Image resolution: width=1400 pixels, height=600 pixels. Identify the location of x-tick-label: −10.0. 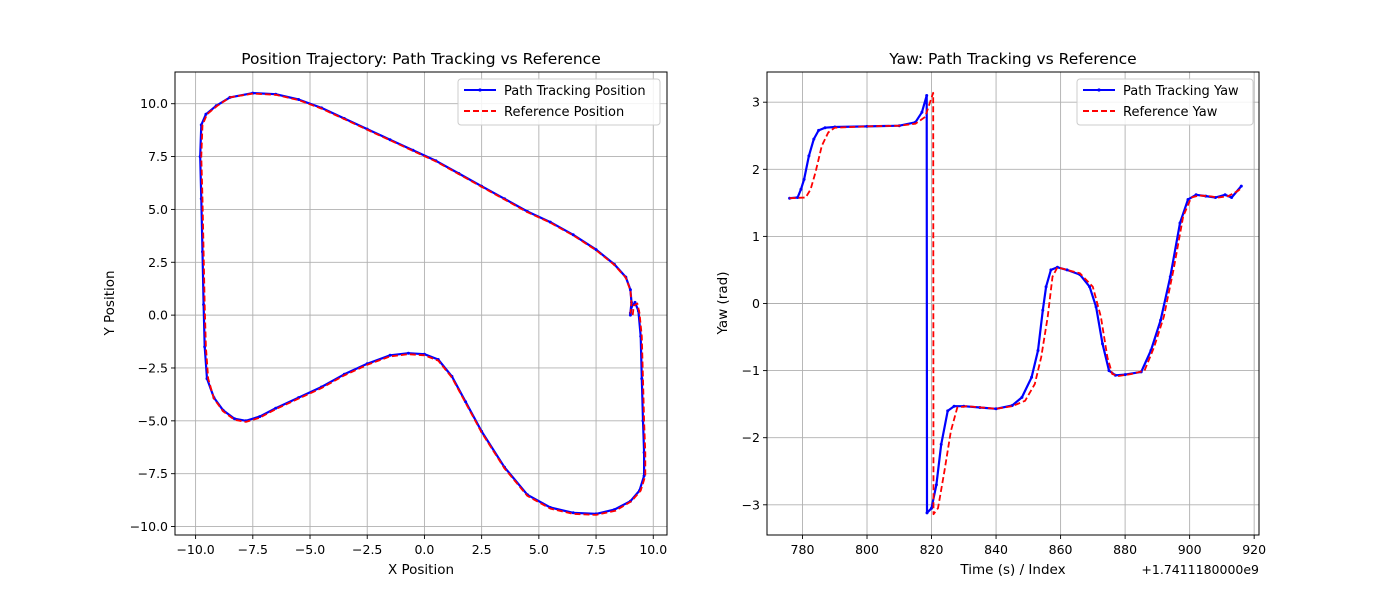
(195, 549).